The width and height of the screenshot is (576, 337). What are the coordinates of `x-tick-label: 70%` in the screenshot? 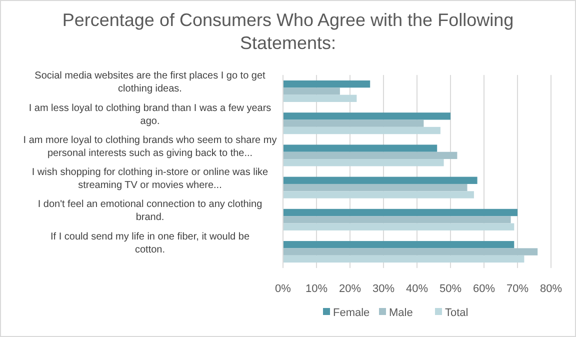 It's located at (517, 289).